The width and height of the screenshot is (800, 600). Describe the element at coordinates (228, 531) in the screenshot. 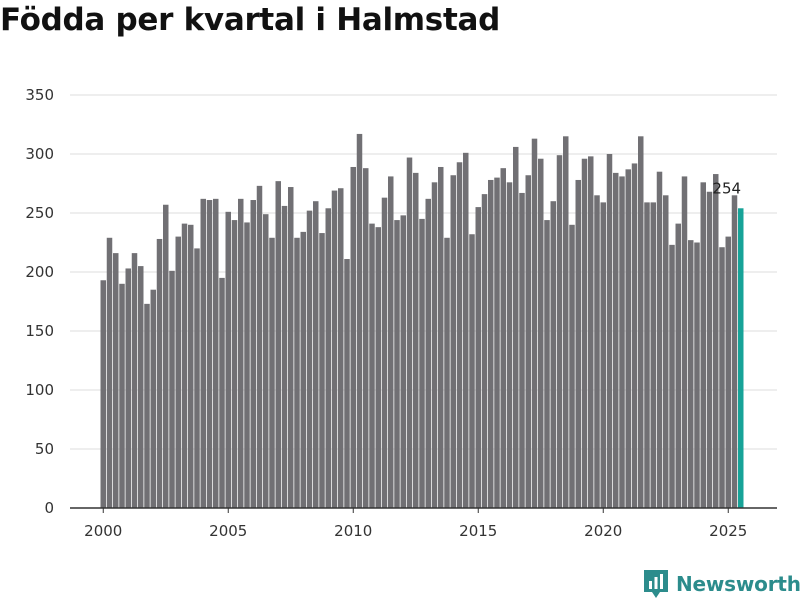

I see `x-tick-label: 2005` at that location.